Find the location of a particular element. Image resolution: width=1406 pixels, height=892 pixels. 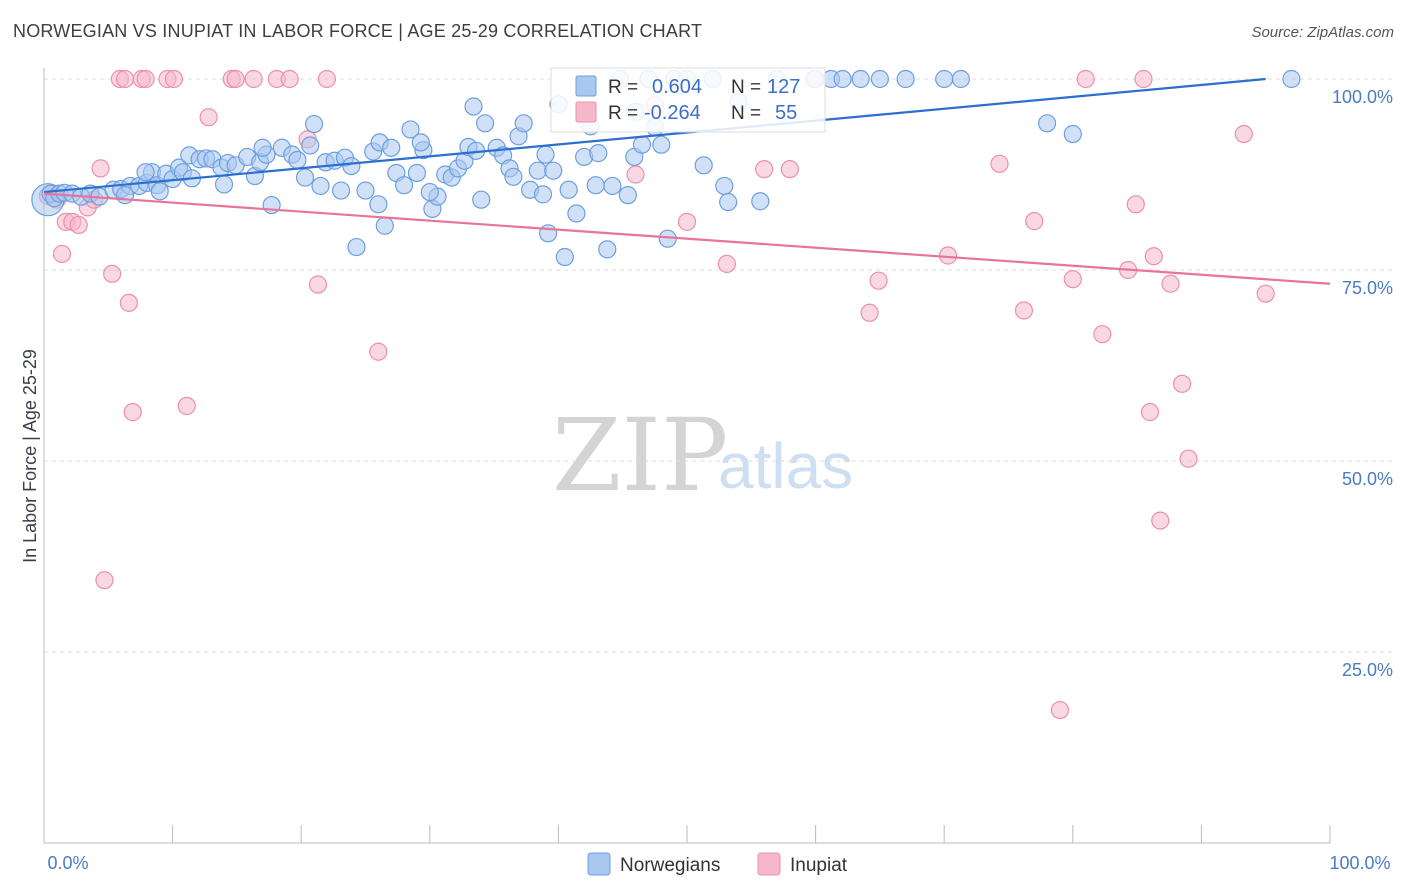

watermark-atlas: atlas is located at coordinates (785, 466).